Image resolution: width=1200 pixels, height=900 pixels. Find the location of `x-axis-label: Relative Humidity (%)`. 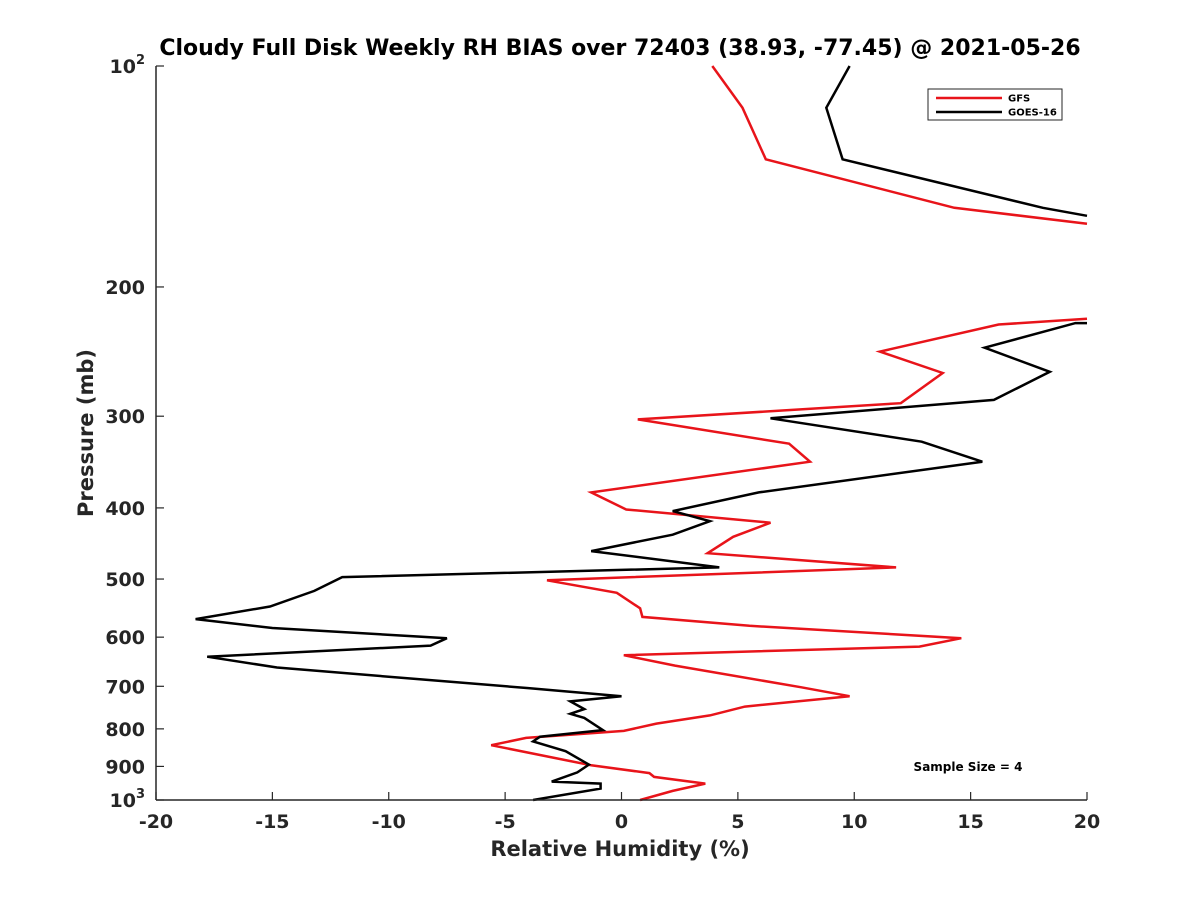

x-axis-label: Relative Humidity (%) is located at coordinates (619, 849).